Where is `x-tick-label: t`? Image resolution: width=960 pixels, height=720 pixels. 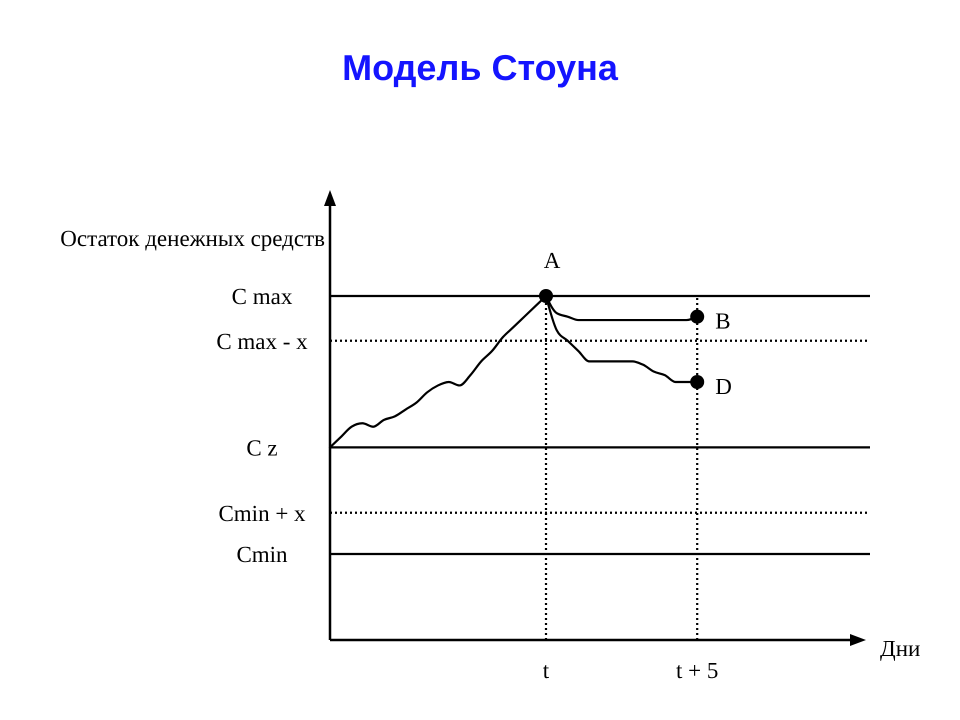
x-tick-label: t is located at coordinates (546, 670).